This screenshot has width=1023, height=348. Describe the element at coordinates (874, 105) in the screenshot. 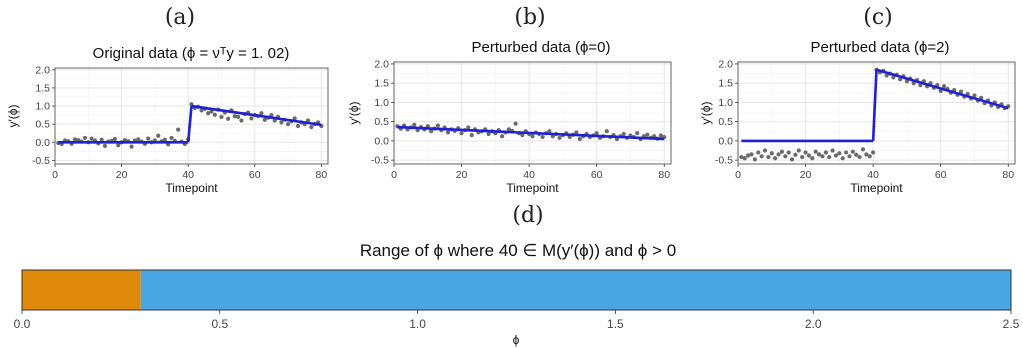

I see `fit-jump` at that location.